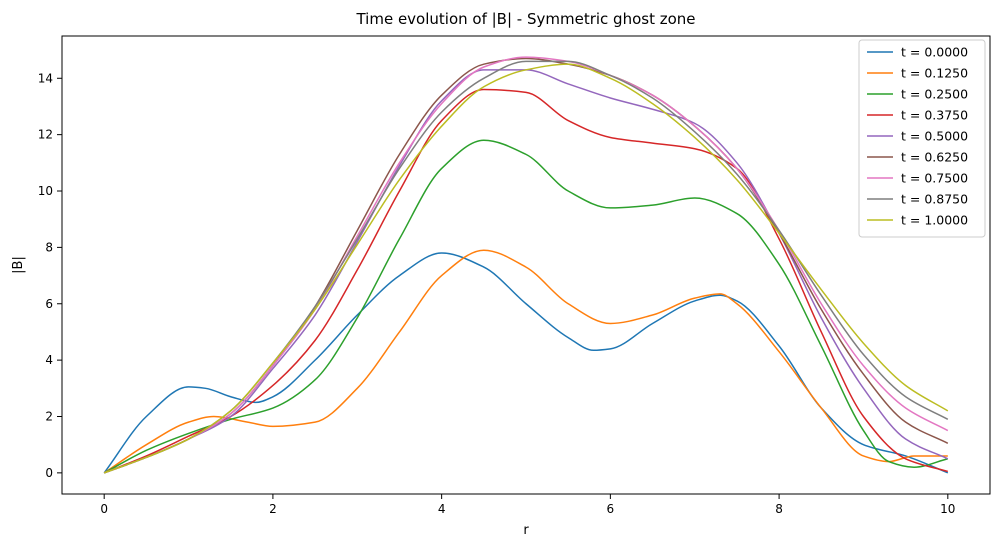  I want to click on y-tick-label: 4, so click(49, 360).